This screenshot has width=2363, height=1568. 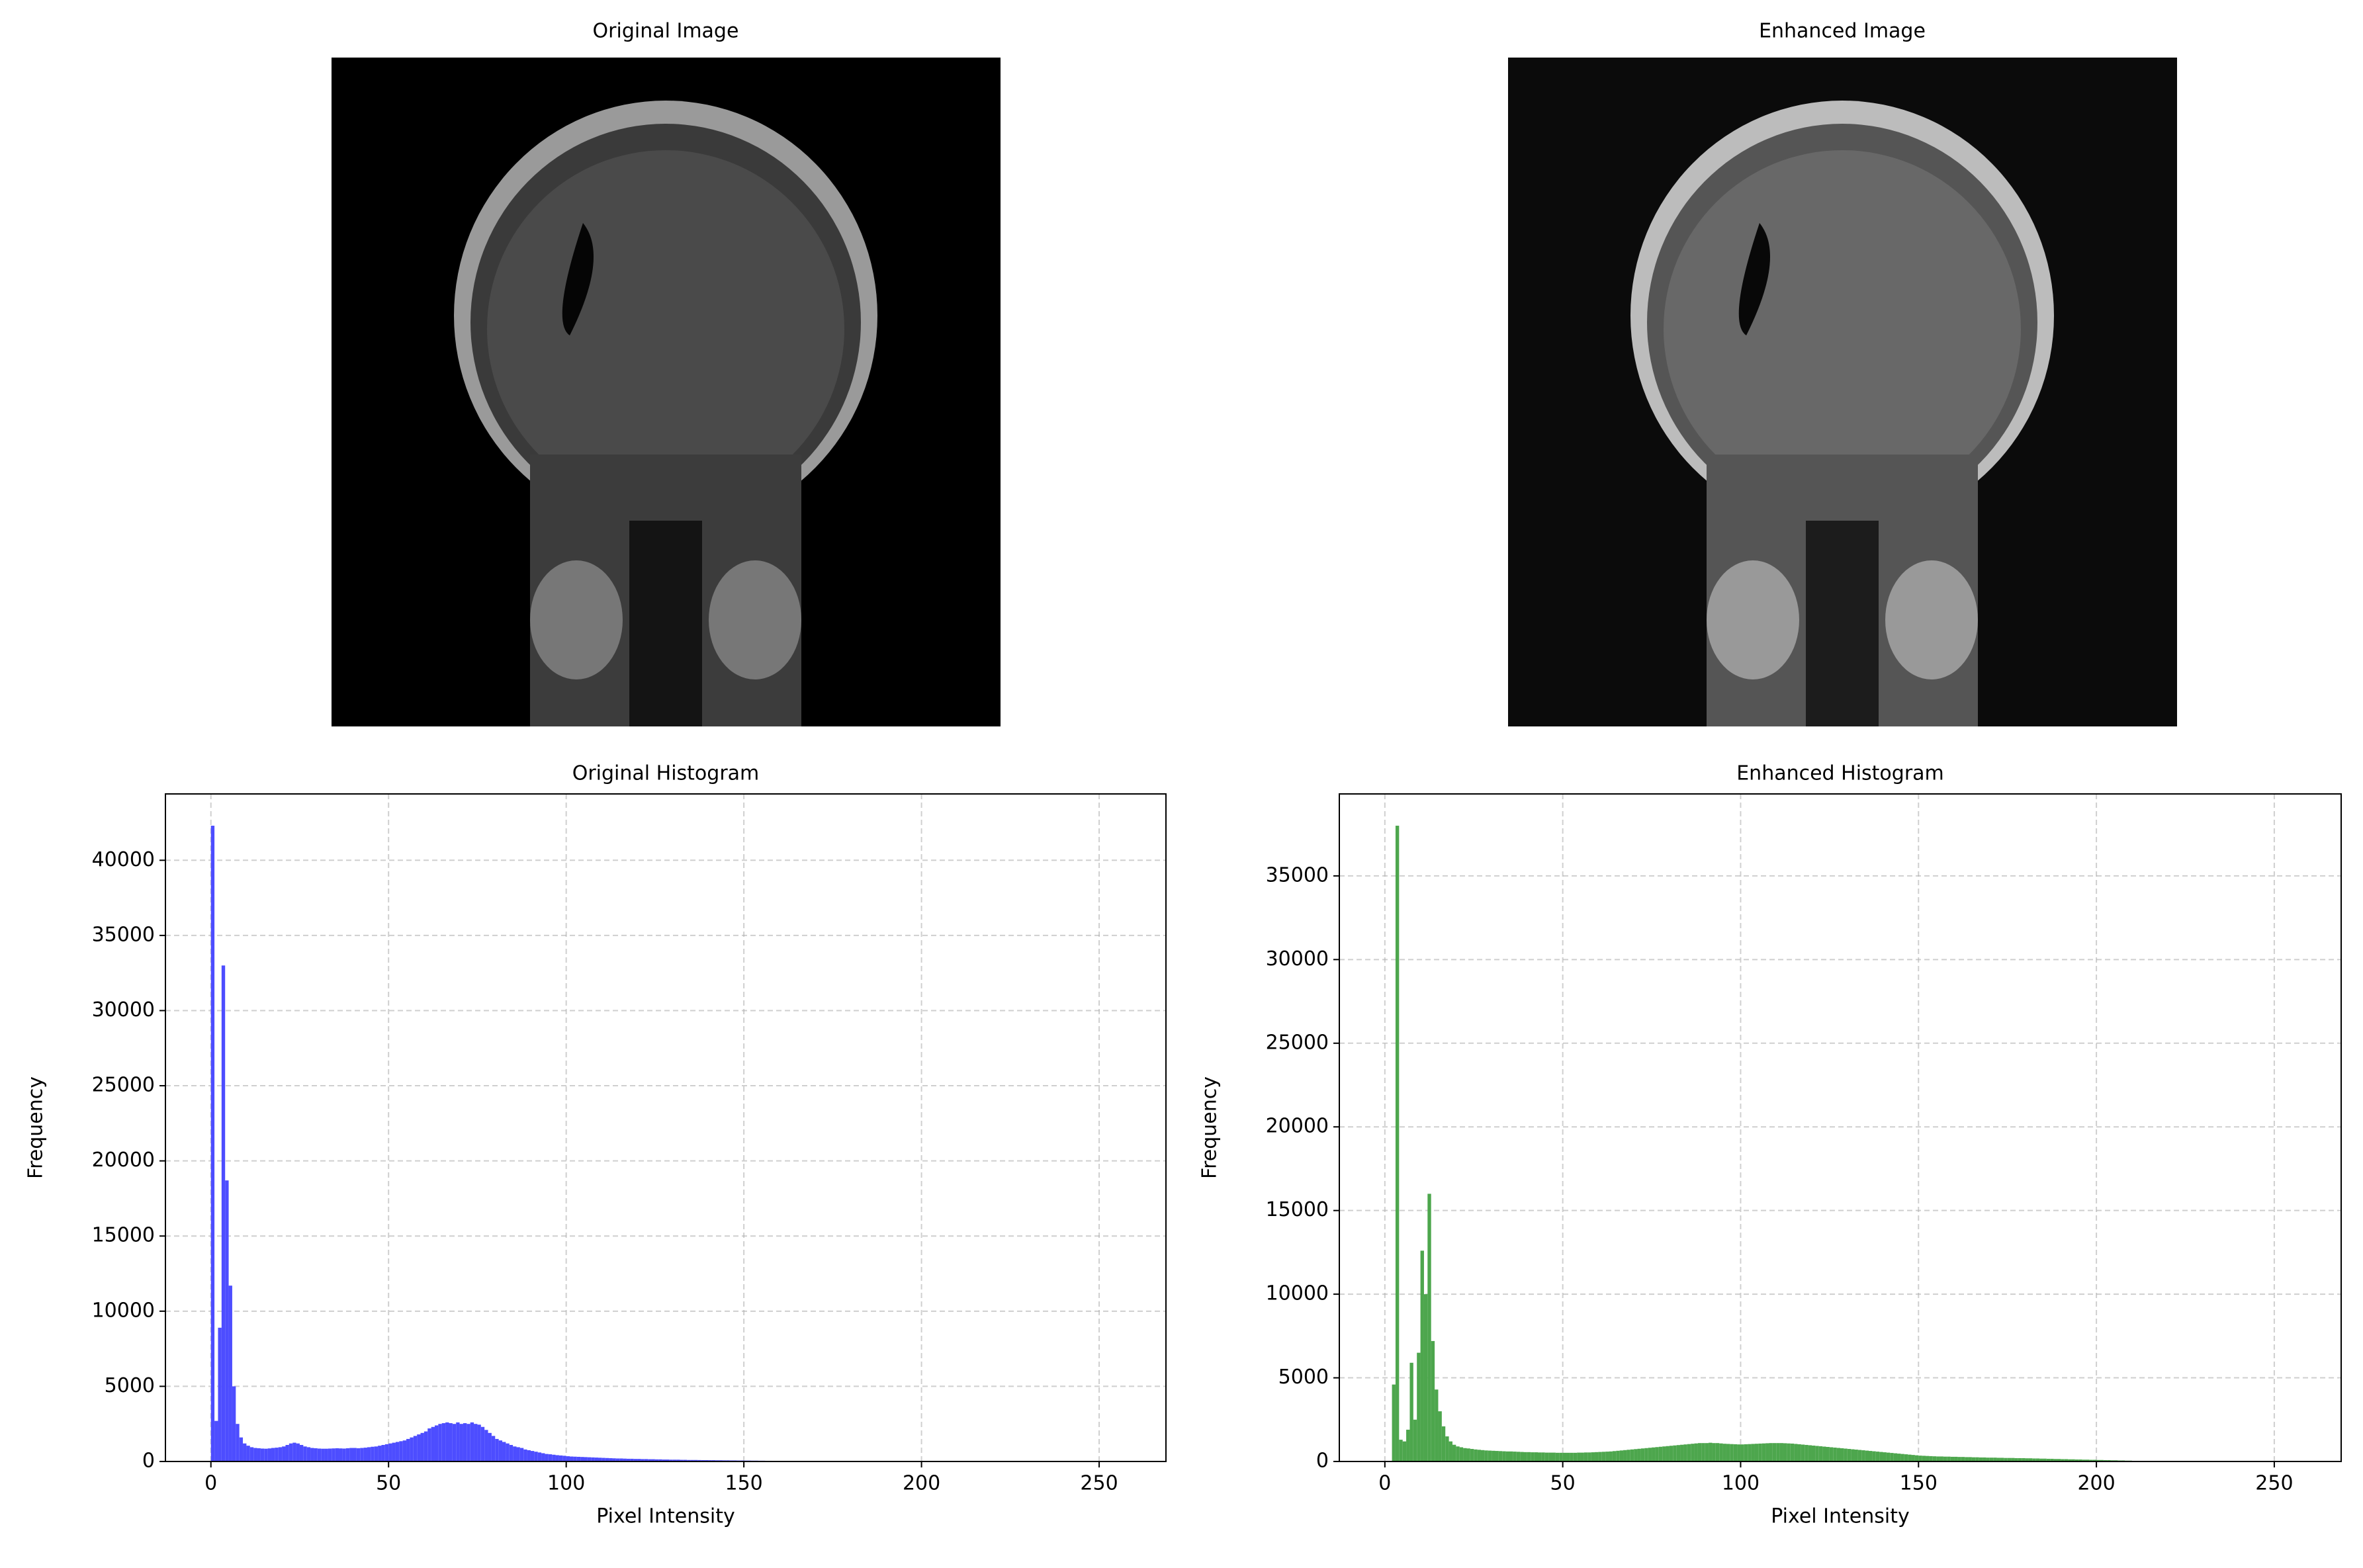 I want to click on original-image, so click(x=666, y=392).